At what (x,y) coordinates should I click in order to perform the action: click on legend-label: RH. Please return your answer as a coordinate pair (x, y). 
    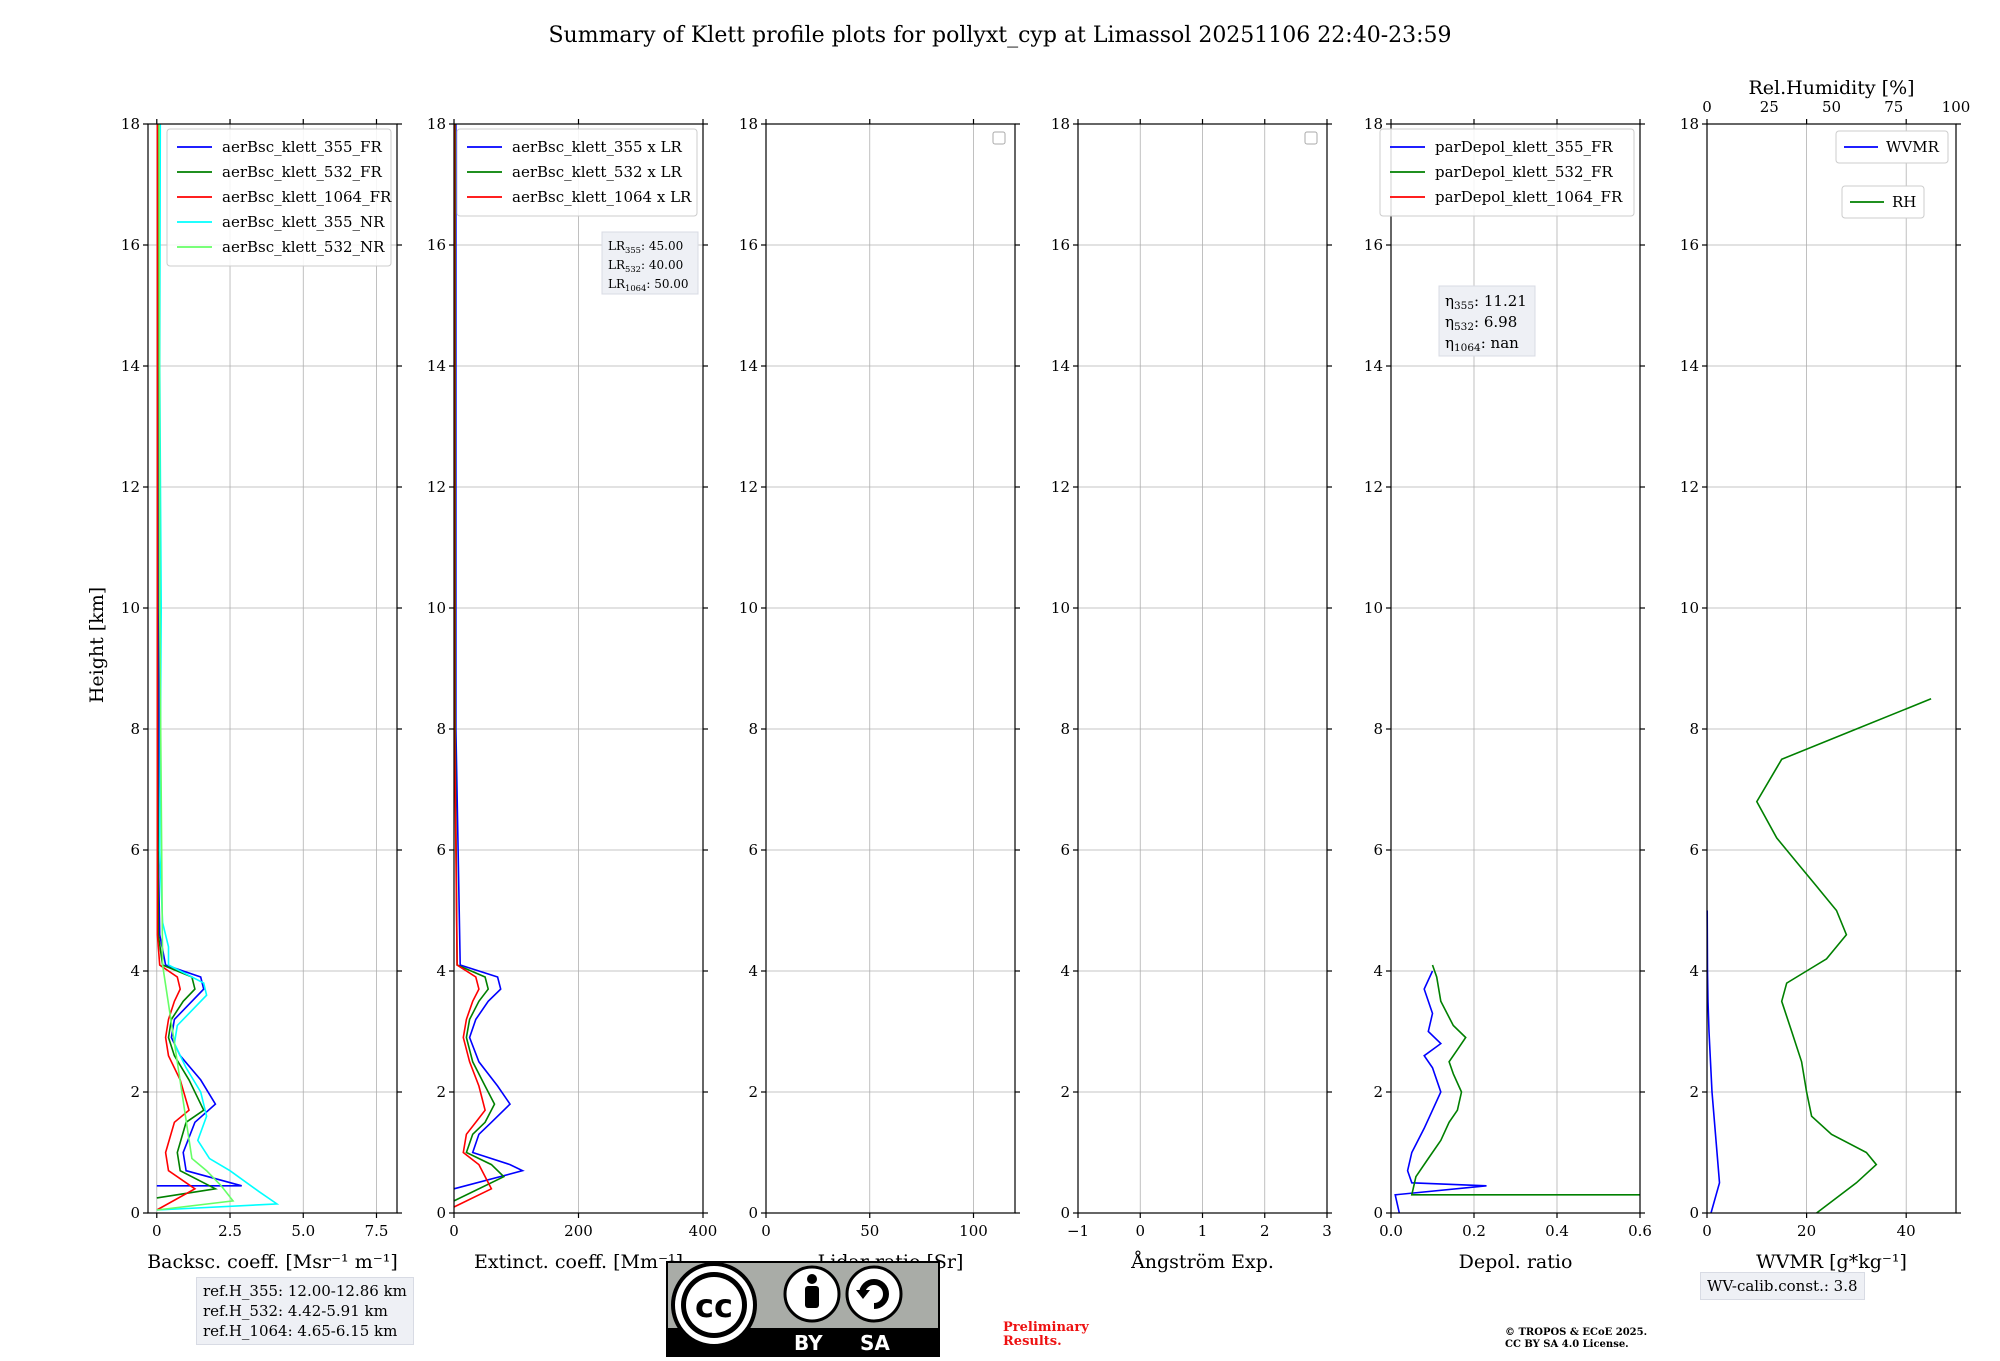
    Looking at the image, I should click on (1904, 202).